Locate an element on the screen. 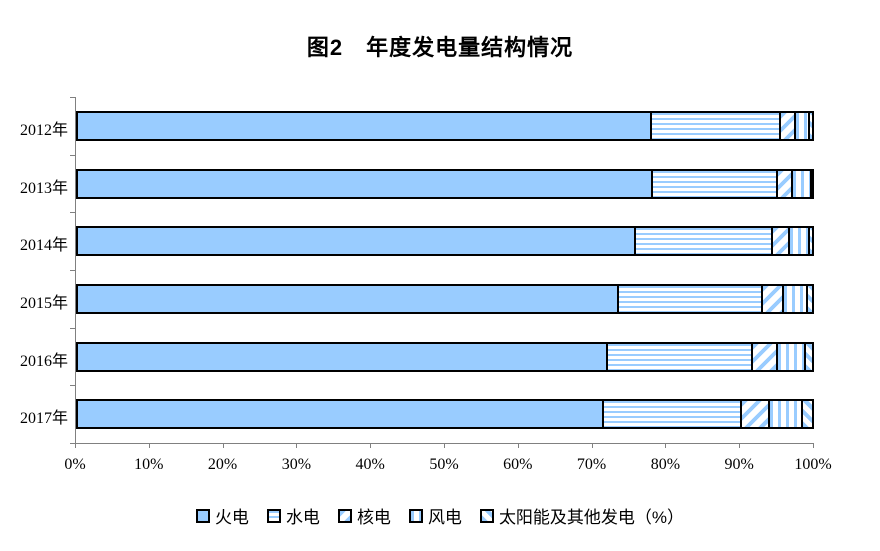  x-axis-label: 60% is located at coordinates (518, 464).